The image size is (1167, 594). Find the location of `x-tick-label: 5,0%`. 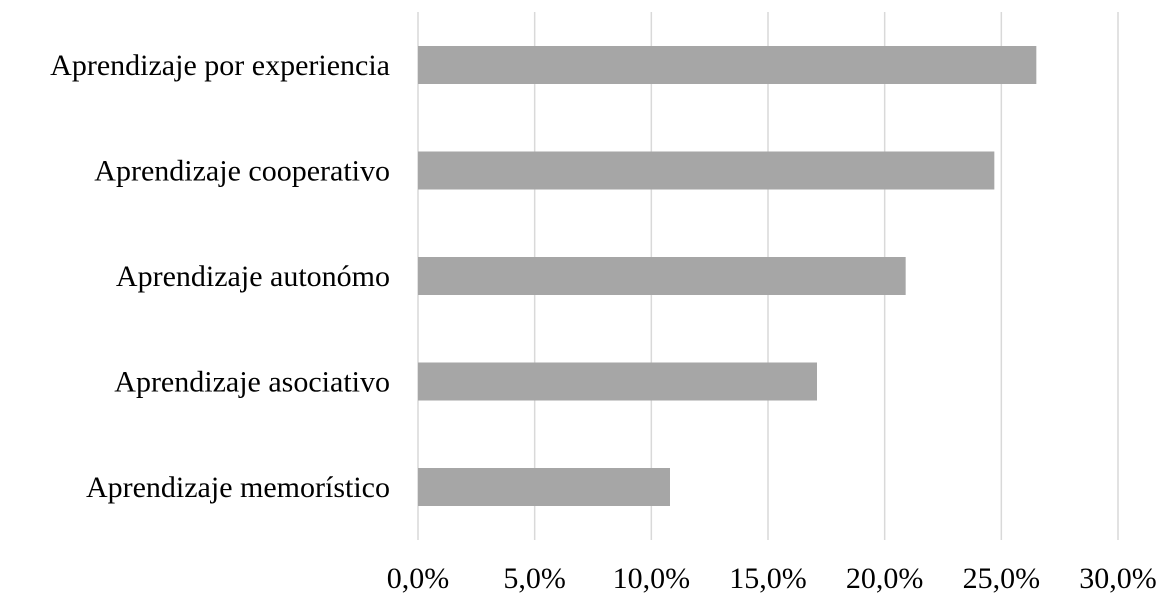

x-tick-label: 5,0% is located at coordinates (534, 578).